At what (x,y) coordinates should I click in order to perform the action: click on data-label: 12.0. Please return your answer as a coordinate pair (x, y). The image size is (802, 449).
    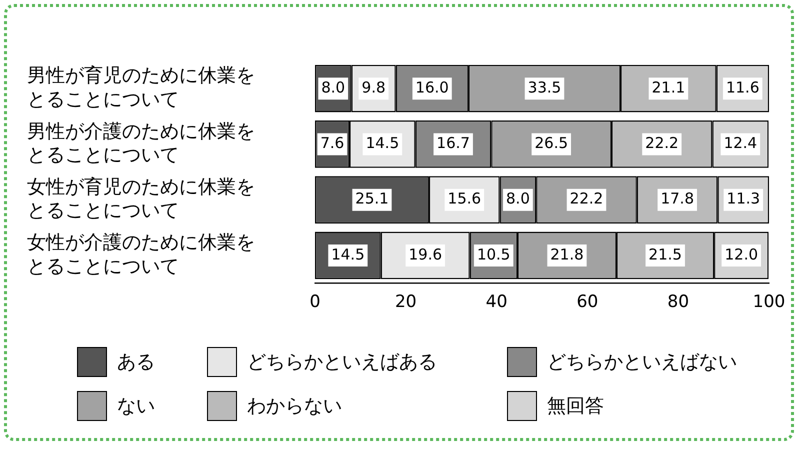
    Looking at the image, I should click on (741, 254).